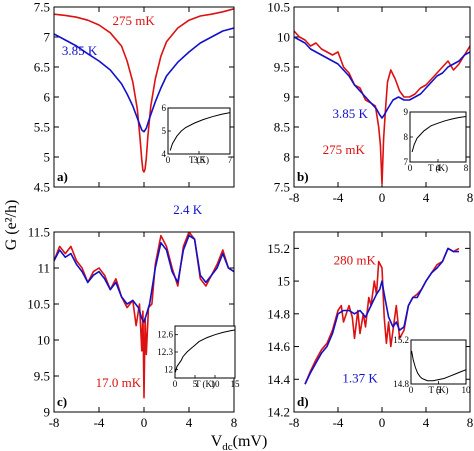 The height and width of the screenshot is (451, 474). I want to click on inset-y-tick-label: 4, so click(164, 154).